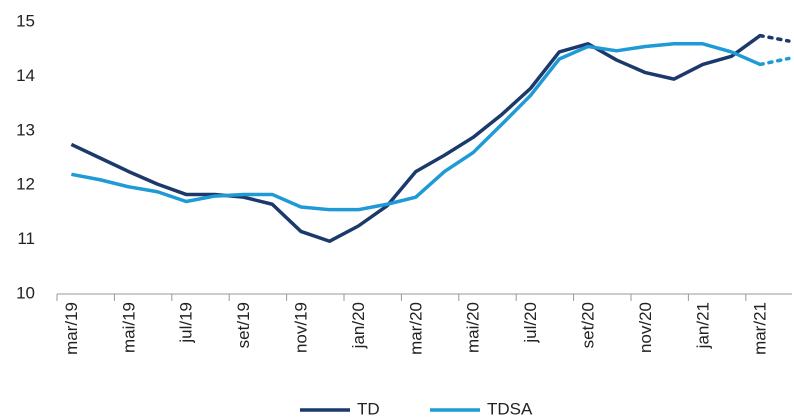 The width and height of the screenshot is (794, 418). What do you see at coordinates (25, 184) in the screenshot?
I see `y-tick-label: 12` at bounding box center [25, 184].